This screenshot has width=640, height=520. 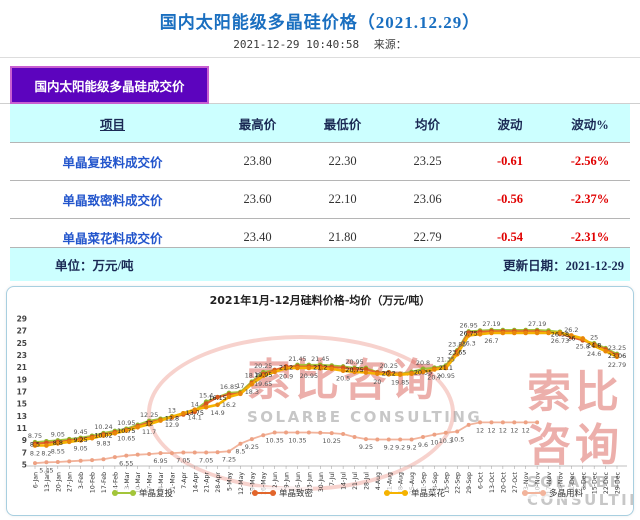 I want to click on svg-text: 23.85, so click(x=457, y=344).